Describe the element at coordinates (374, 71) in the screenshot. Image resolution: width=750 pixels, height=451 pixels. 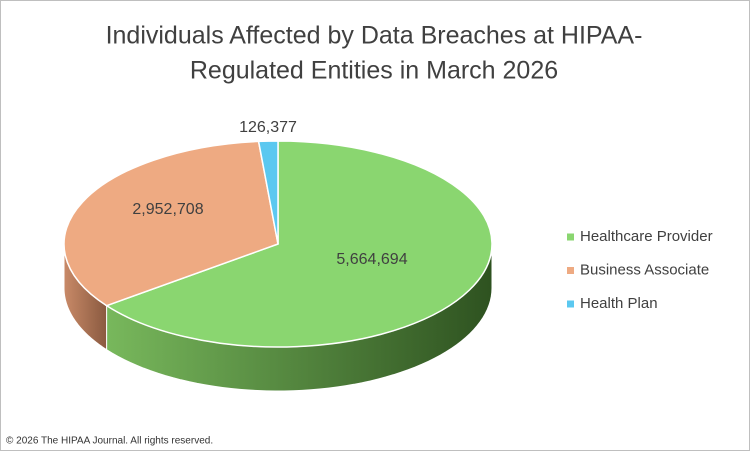
I see `chart-title: Regulated Entities in March 2026` at that location.